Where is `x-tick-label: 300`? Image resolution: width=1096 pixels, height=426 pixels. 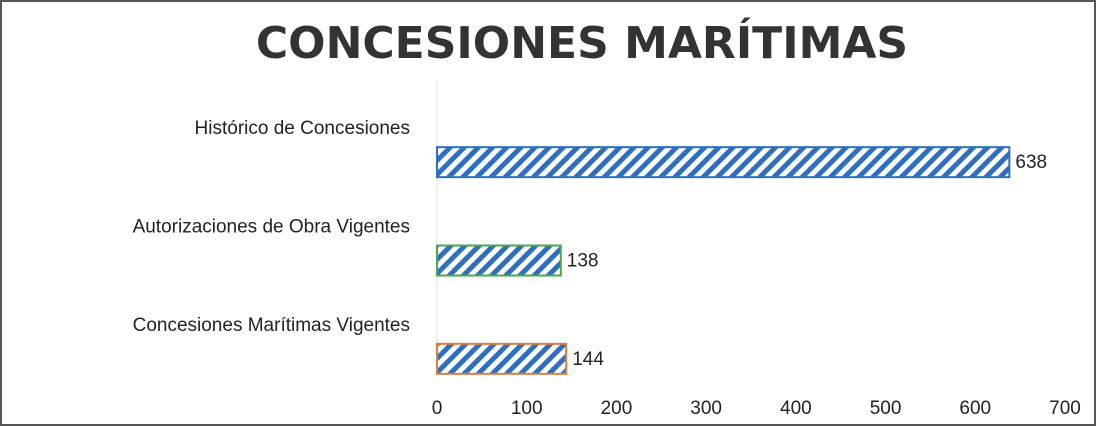 x-tick-label: 300 is located at coordinates (706, 408).